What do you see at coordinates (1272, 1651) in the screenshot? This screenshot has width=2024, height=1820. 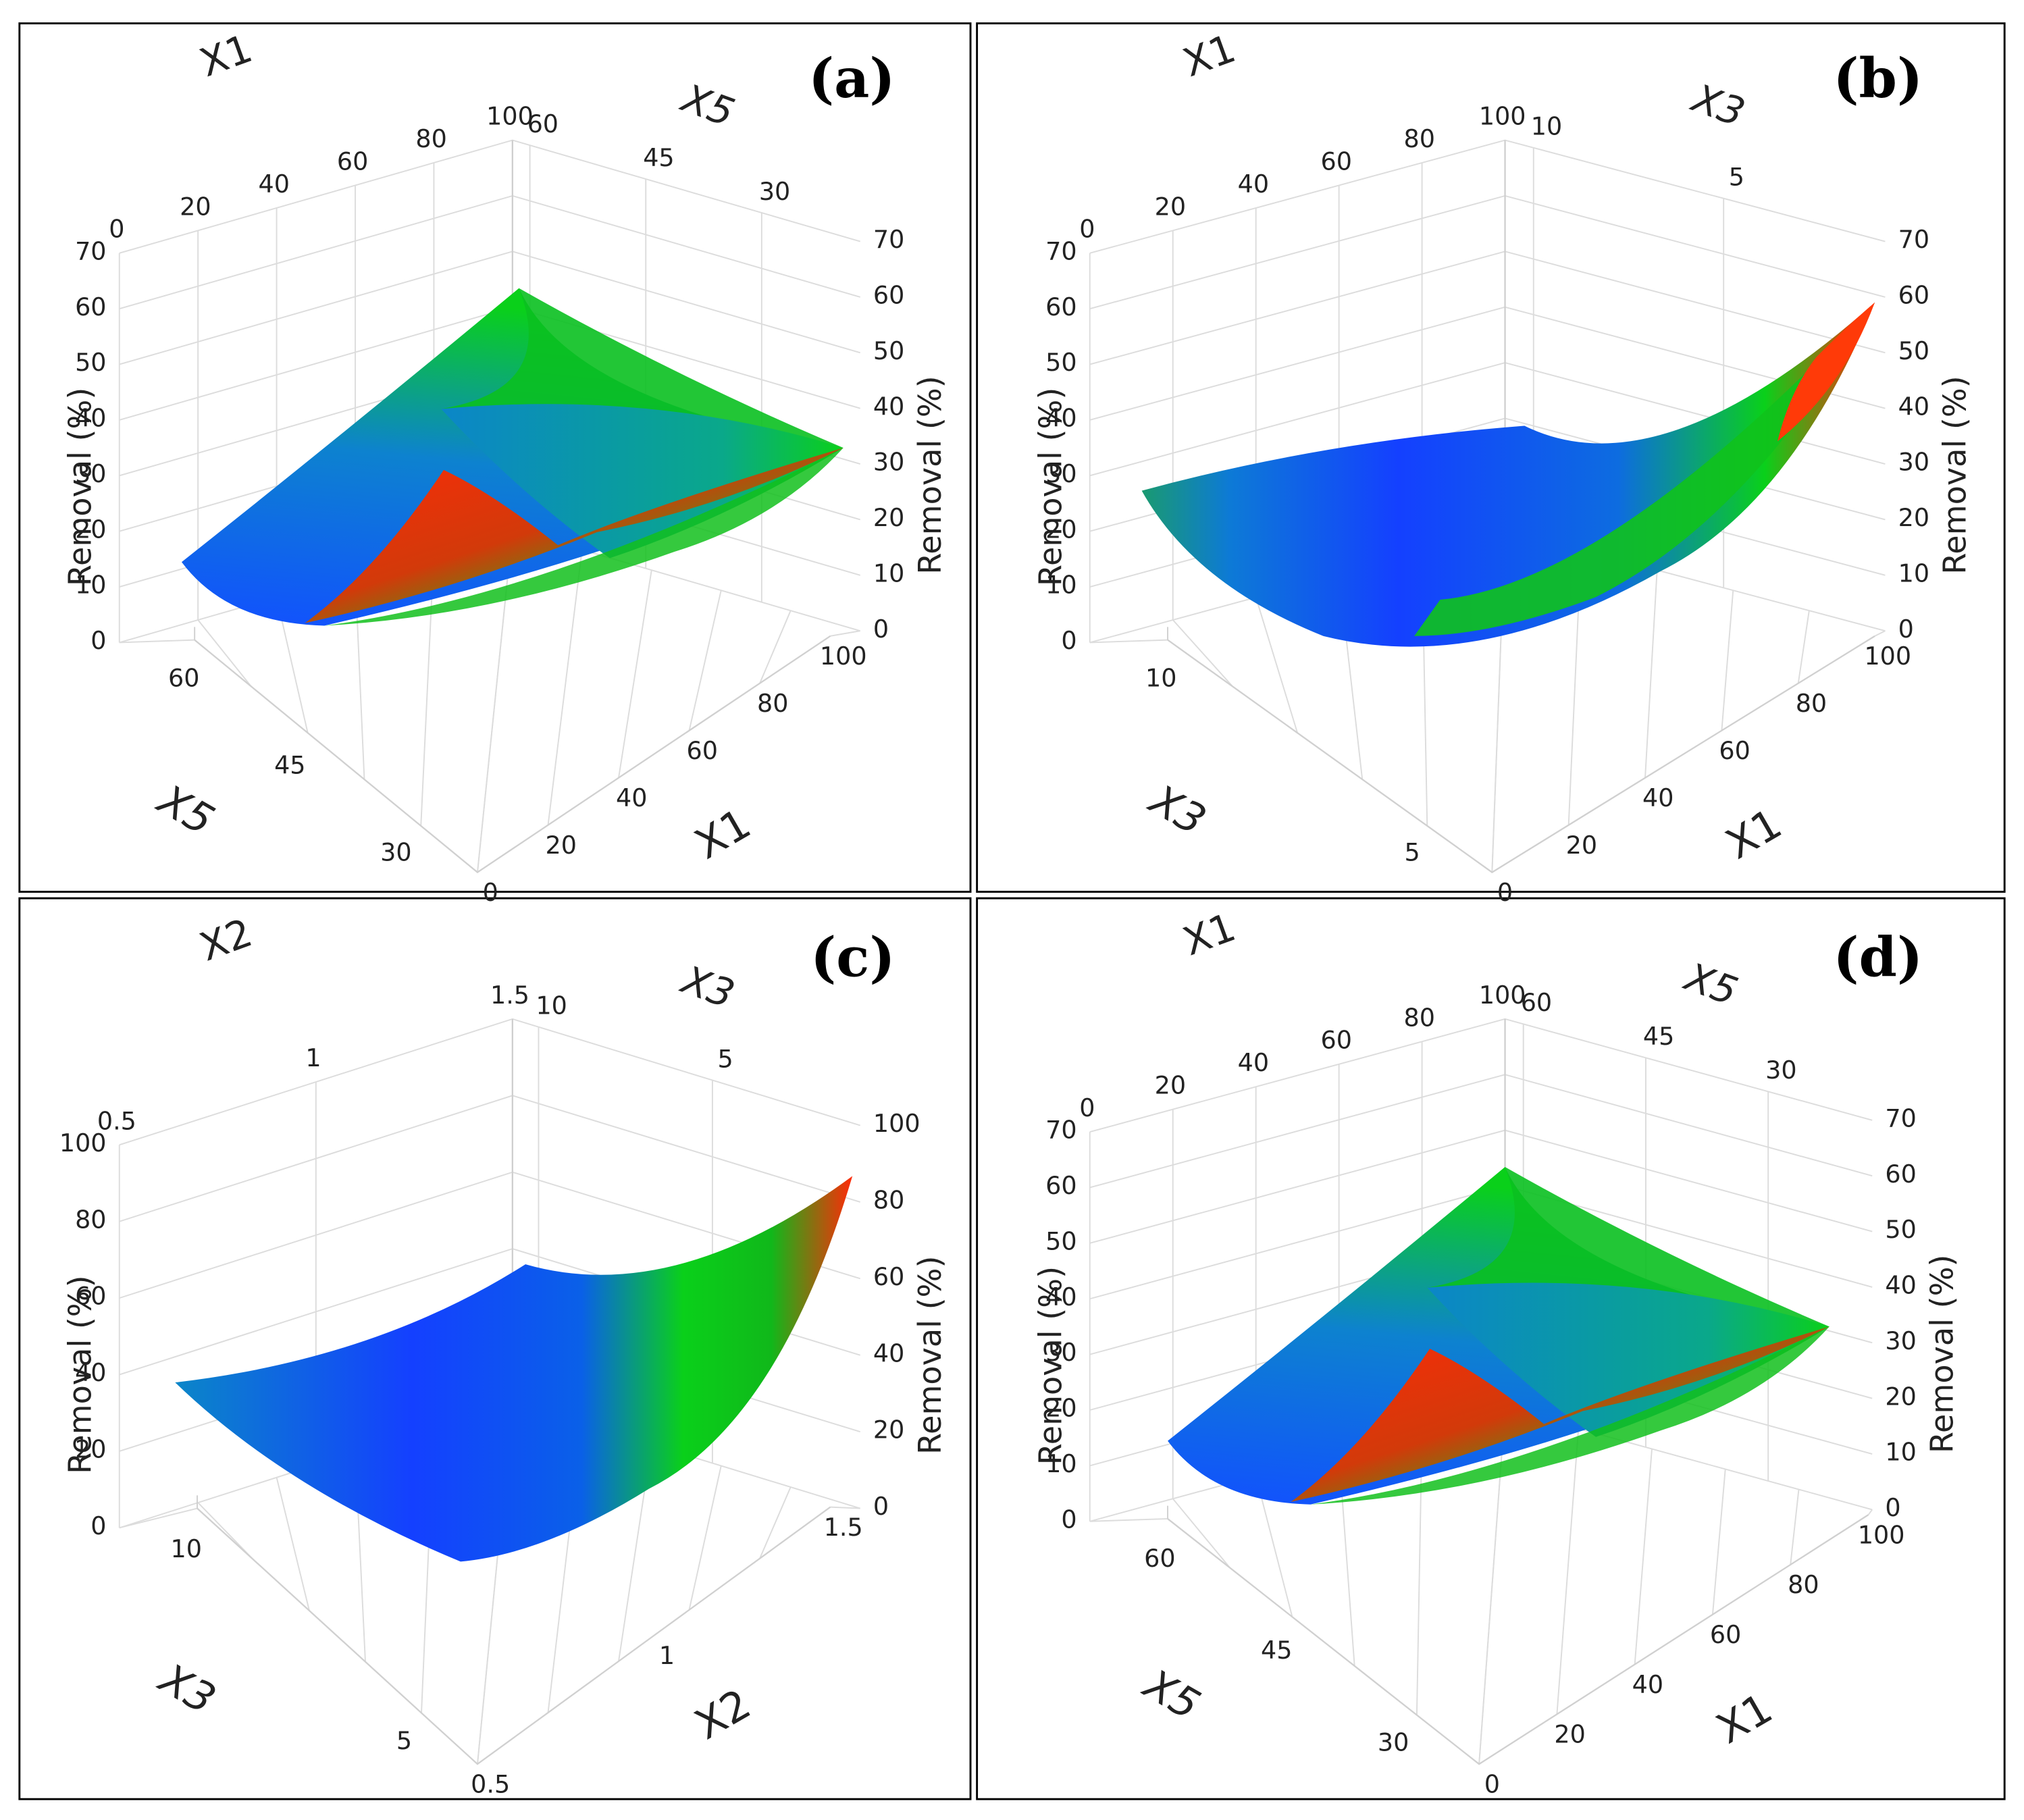 I see `front-y-axis: 30 45 60 X5` at bounding box center [1272, 1651].